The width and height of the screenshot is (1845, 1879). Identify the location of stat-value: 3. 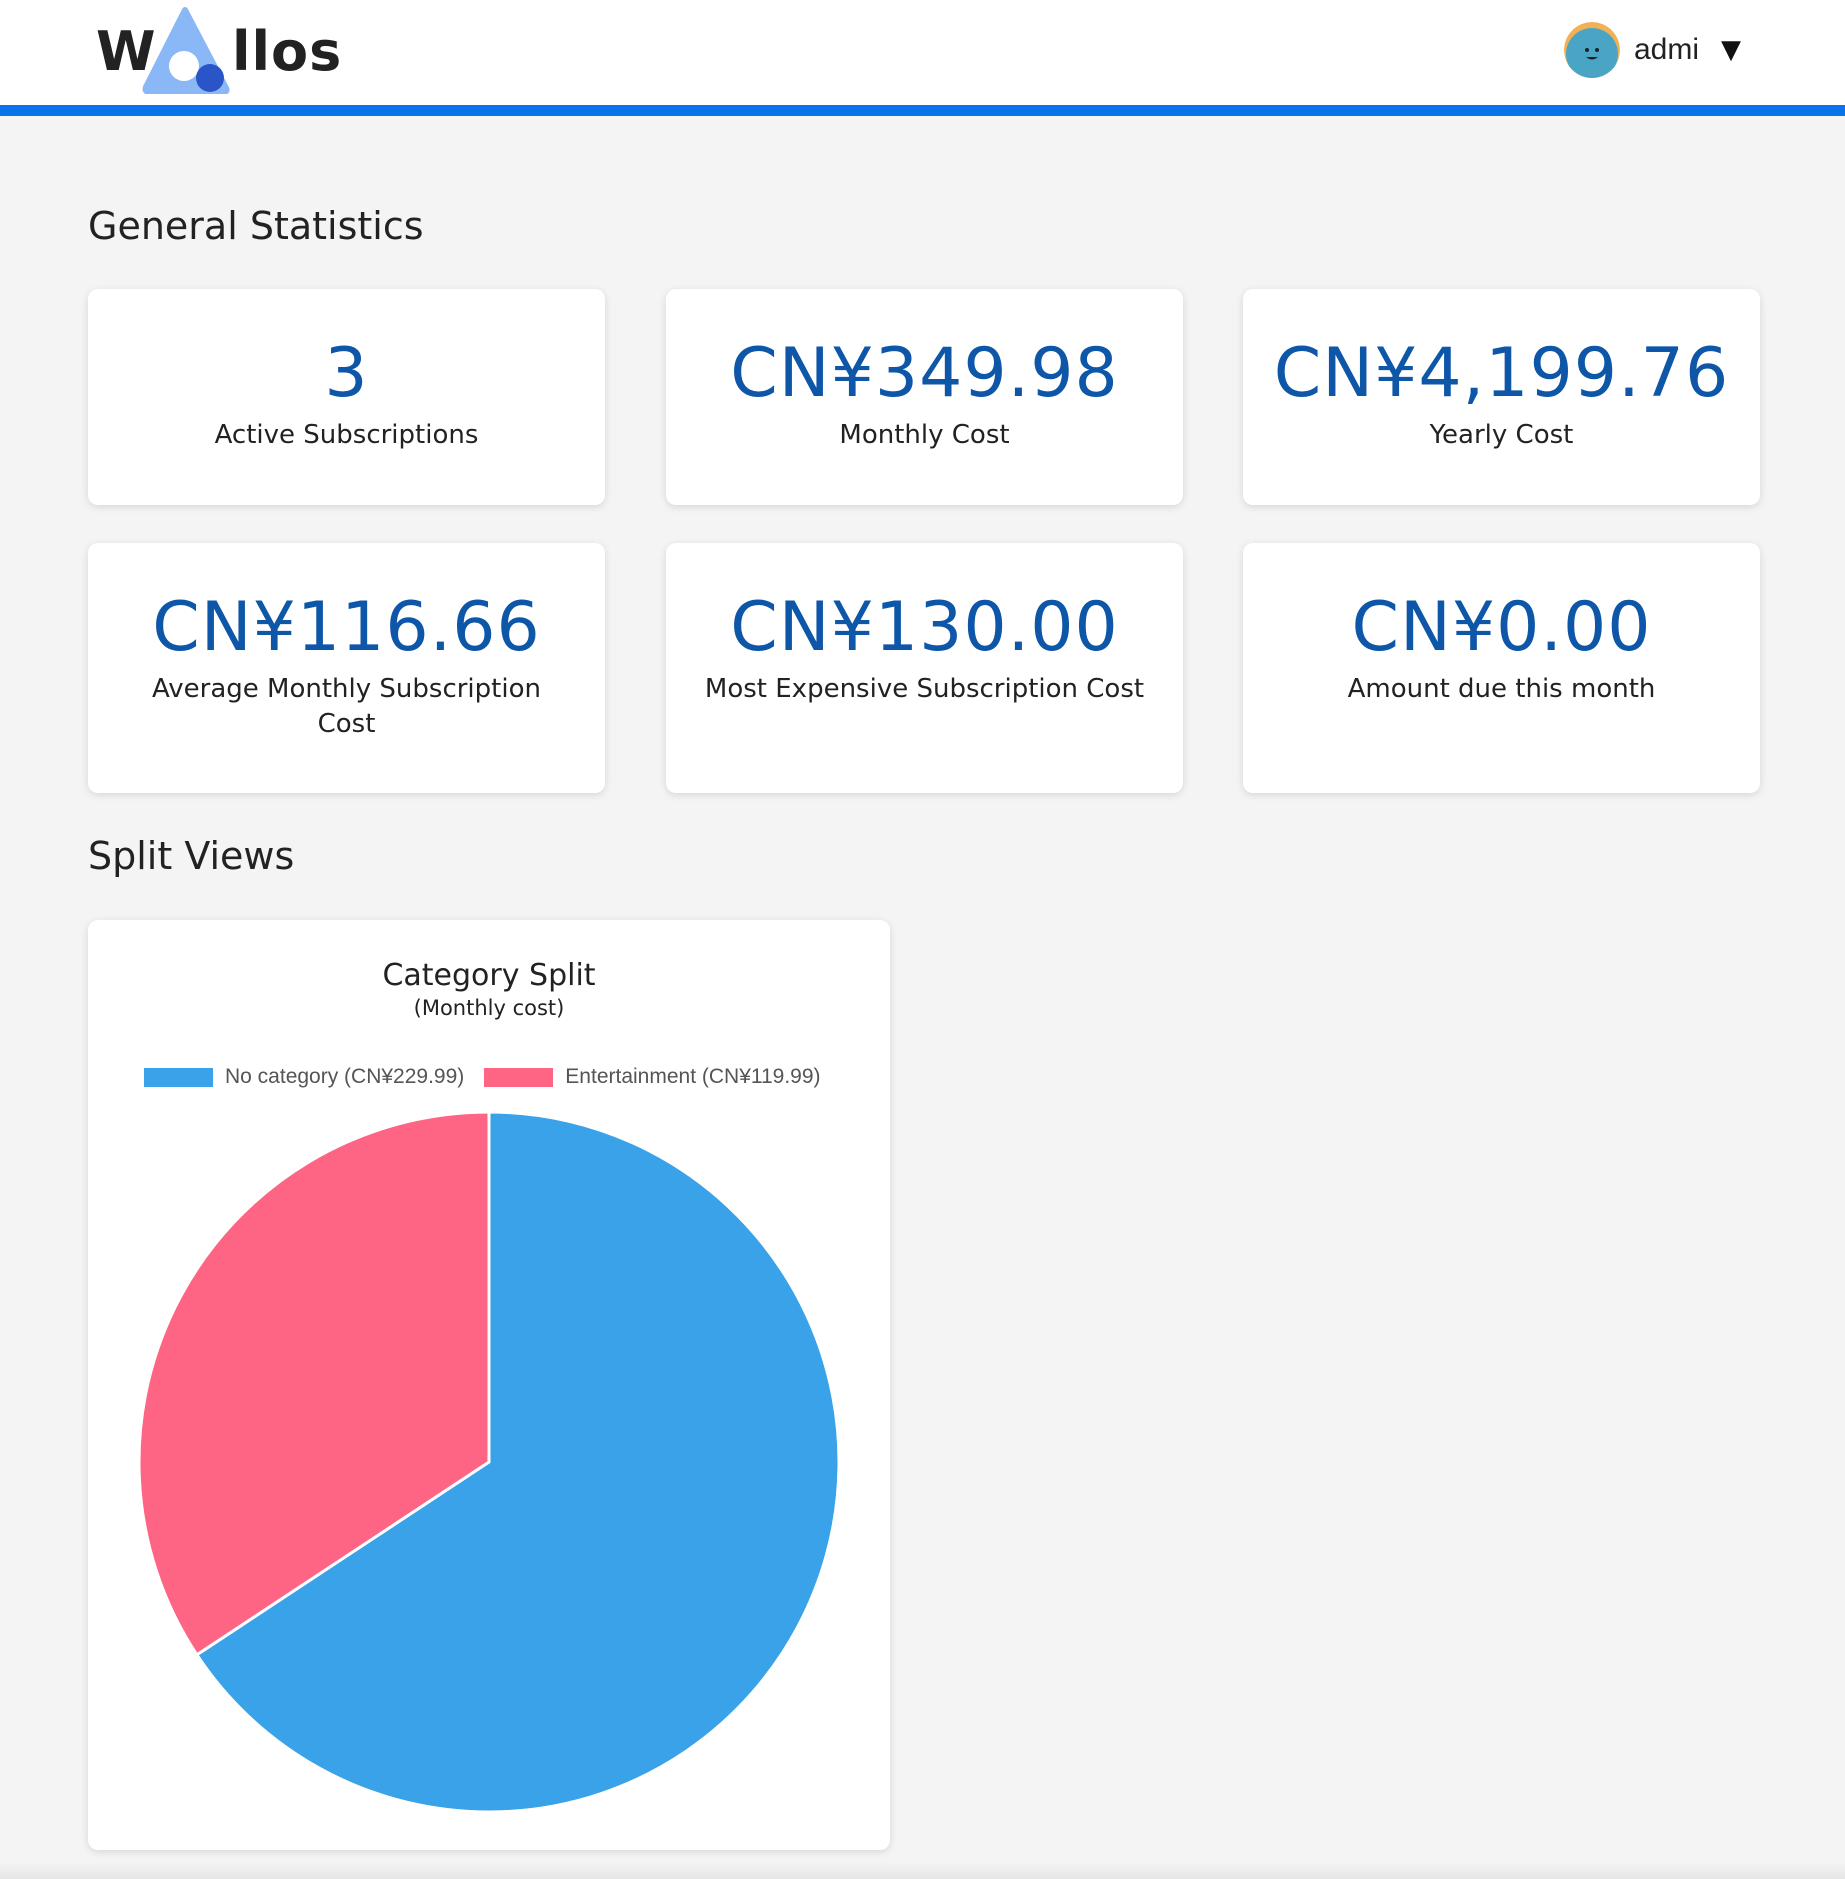
(346, 373).